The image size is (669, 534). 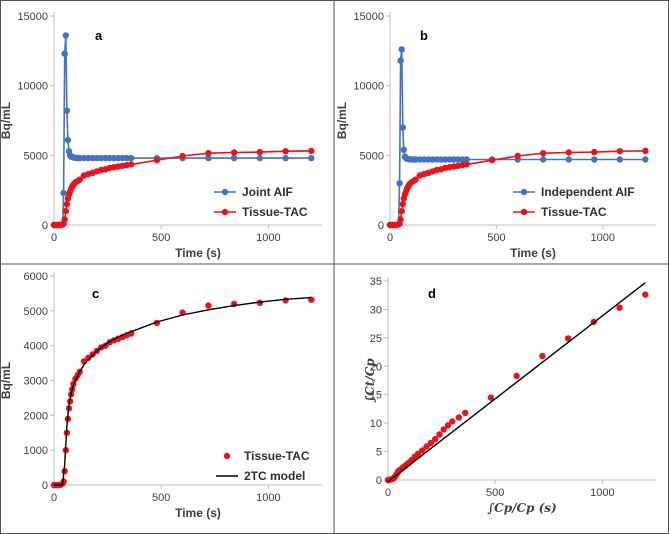 I want to click on legend-label: 2TC model, so click(x=274, y=476).